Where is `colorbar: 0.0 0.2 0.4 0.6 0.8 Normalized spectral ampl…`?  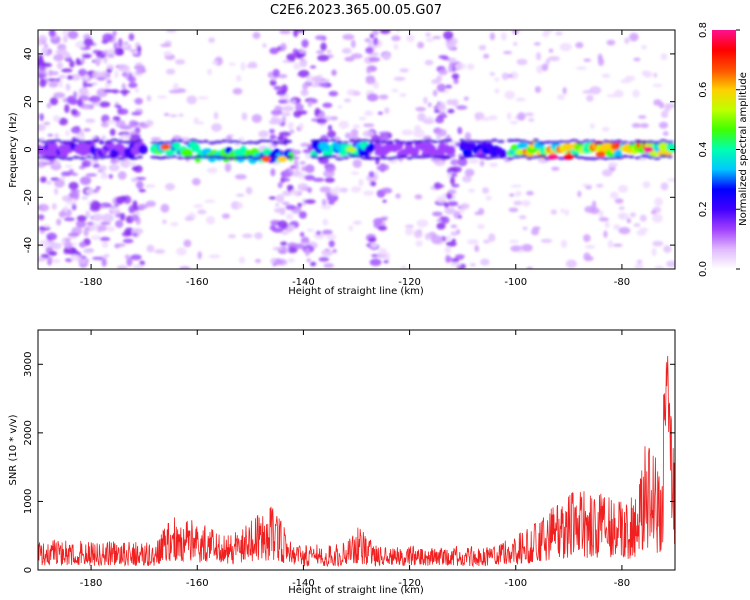
colorbar: 0.0 0.2 0.4 0.6 0.8 Normalized spectral ampl… is located at coordinates (723, 149).